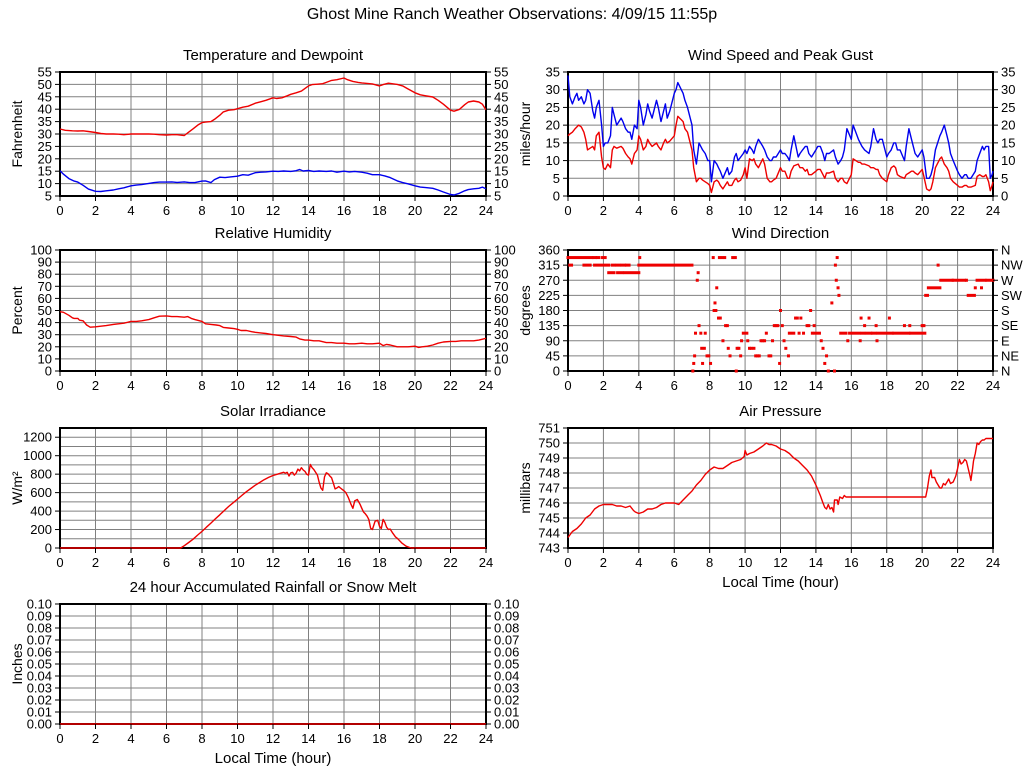 This screenshot has width=1024, height=768. I want to click on ytick-label: 100, so click(41, 250).